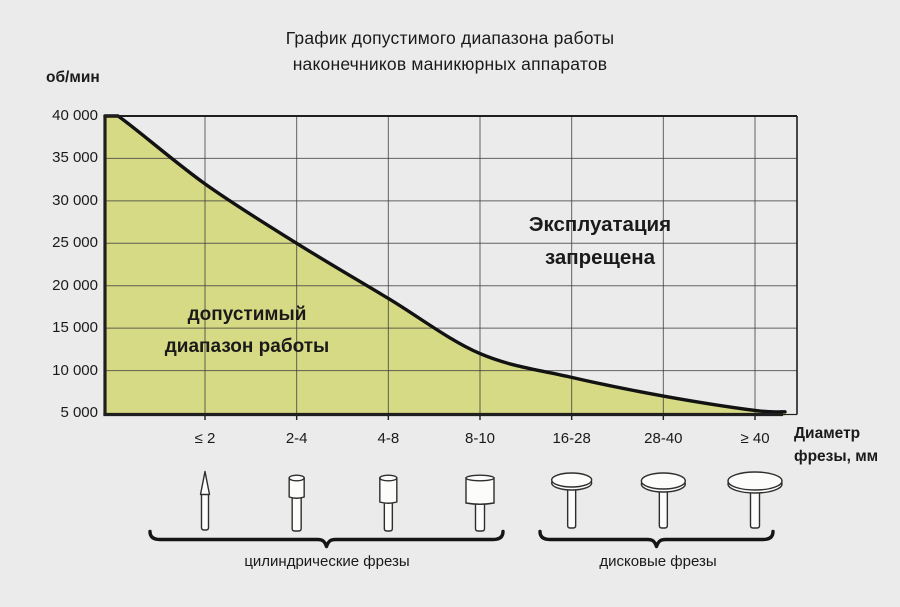  Describe the element at coordinates (450, 64) in the screenshot. I see `chart-title-line2: наконечников маникюрных аппаратов` at that location.